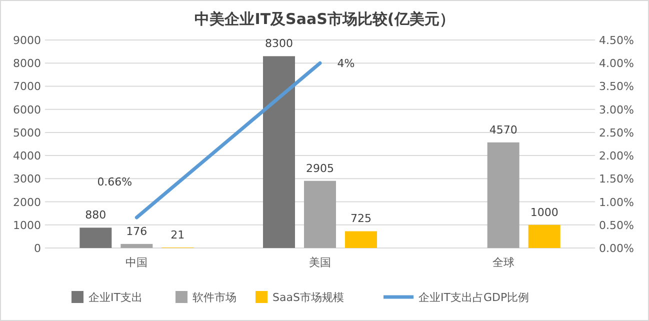 The width and height of the screenshot is (649, 321). I want to click on data-label: 880, so click(95, 215).